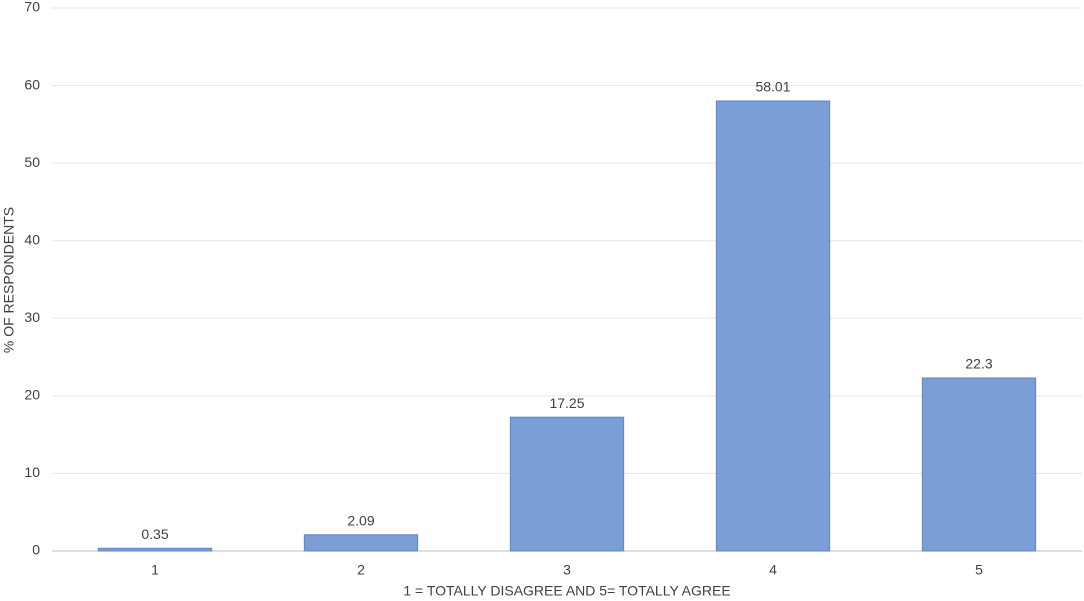 The height and width of the screenshot is (601, 1084). Describe the element at coordinates (360, 520) in the screenshot. I see `data-label: 2.09` at that location.